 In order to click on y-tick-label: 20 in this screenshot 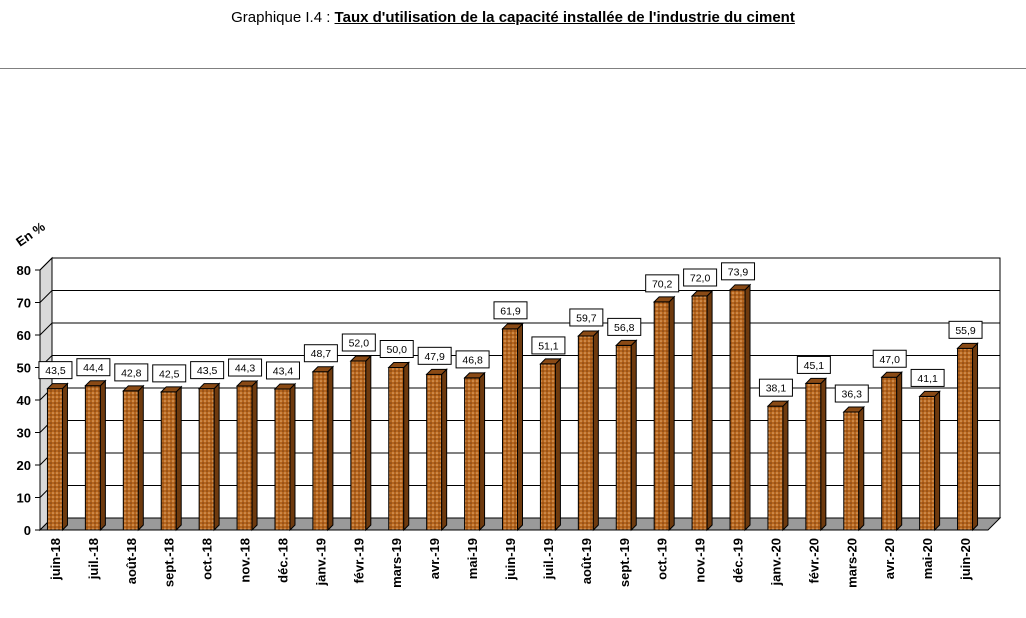, I will do `click(24, 465)`.